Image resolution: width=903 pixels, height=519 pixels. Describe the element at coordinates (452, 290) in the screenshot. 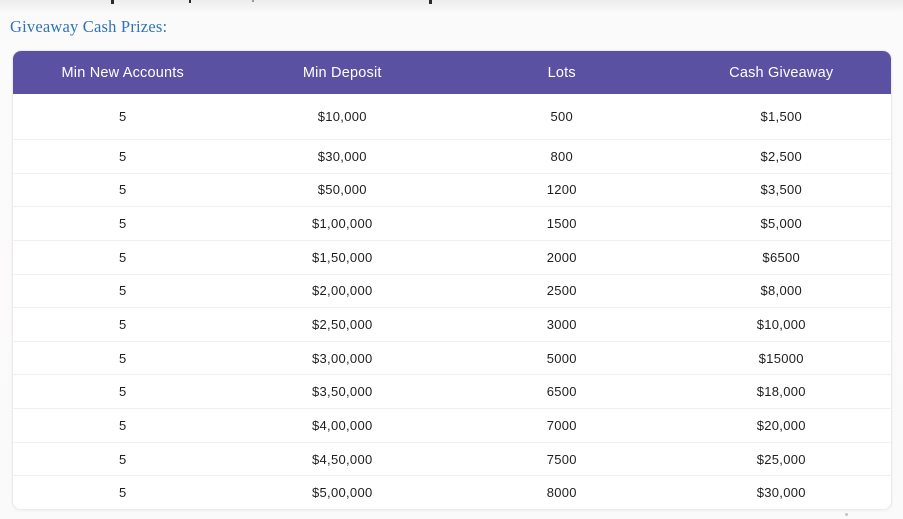

I see `table-row: 5 $2,00,000 2500 $8,000` at that location.